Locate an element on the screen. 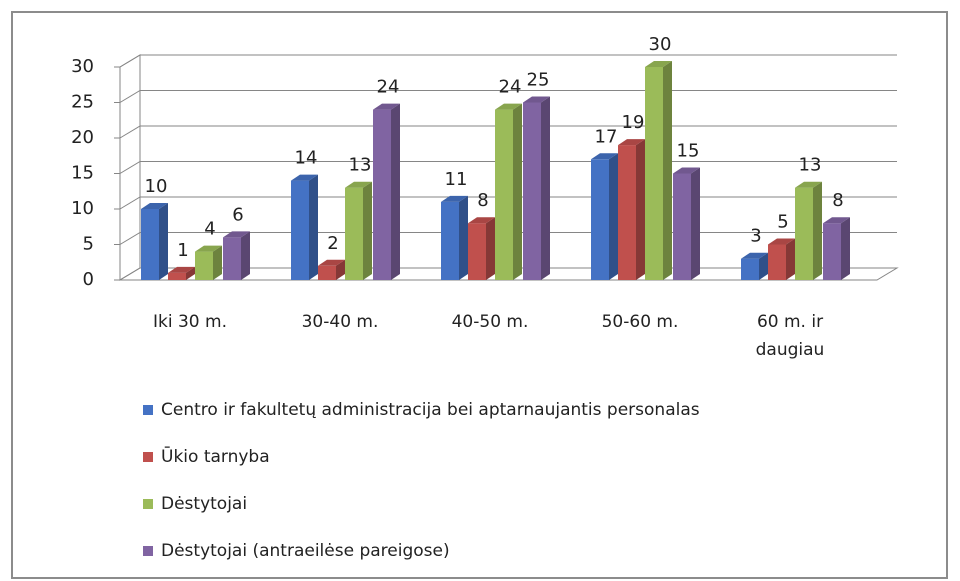  x-tick-label: 40-50 m. is located at coordinates (490, 322).